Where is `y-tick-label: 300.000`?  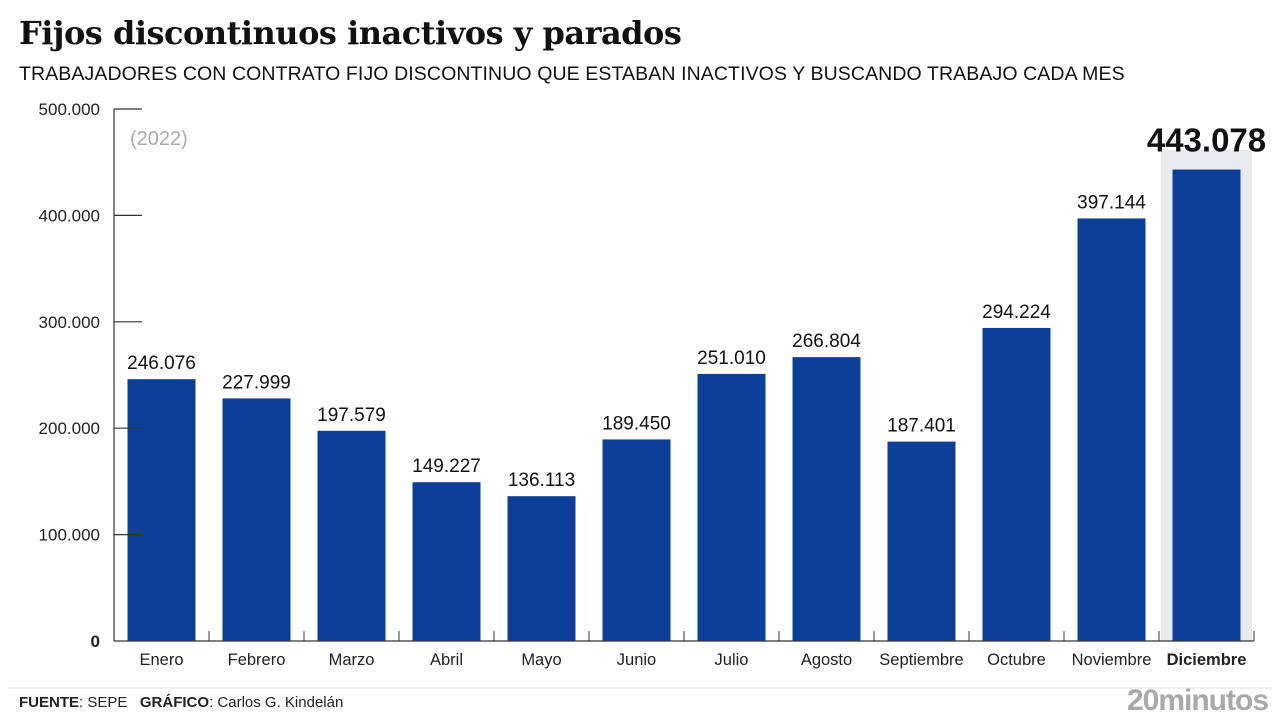
y-tick-label: 300.000 is located at coordinates (69, 322).